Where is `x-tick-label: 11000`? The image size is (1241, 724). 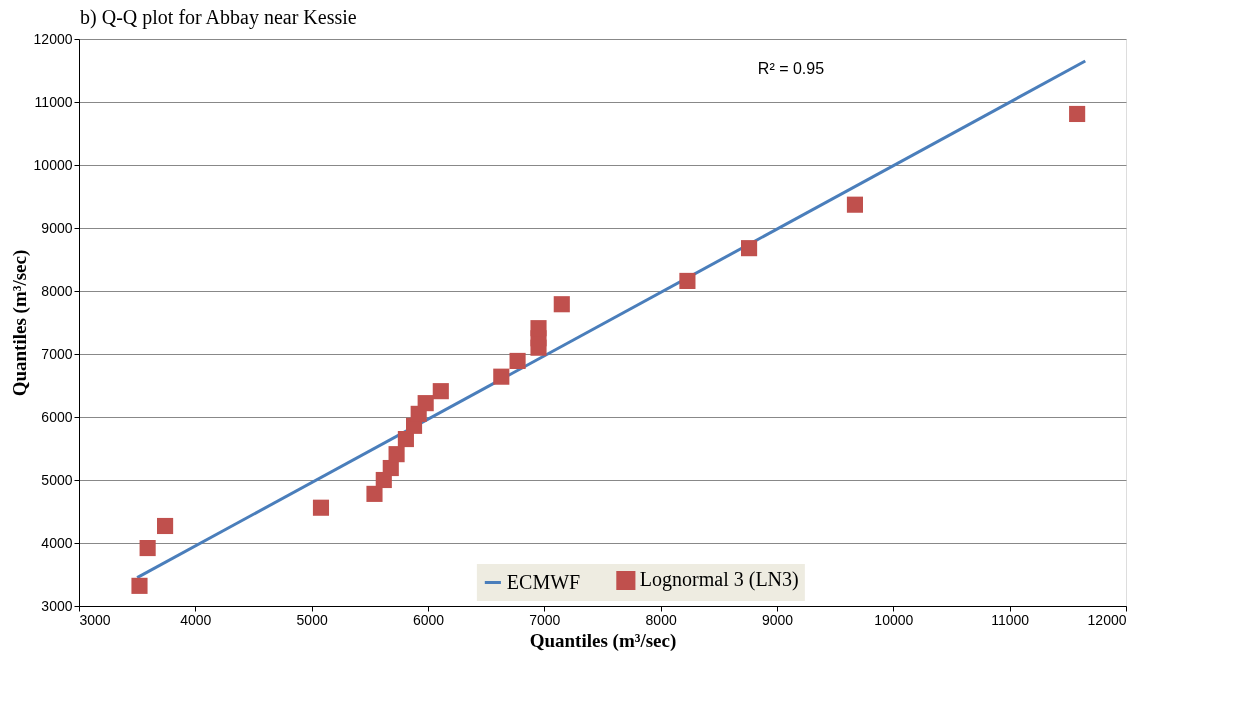 x-tick-label: 11000 is located at coordinates (1010, 619).